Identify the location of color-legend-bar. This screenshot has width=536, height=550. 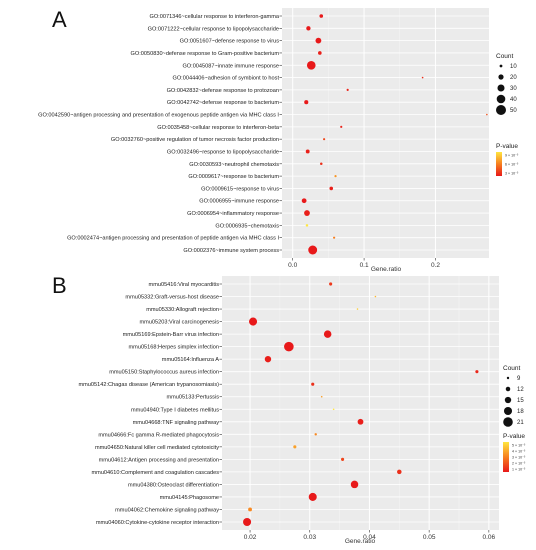
(506, 457).